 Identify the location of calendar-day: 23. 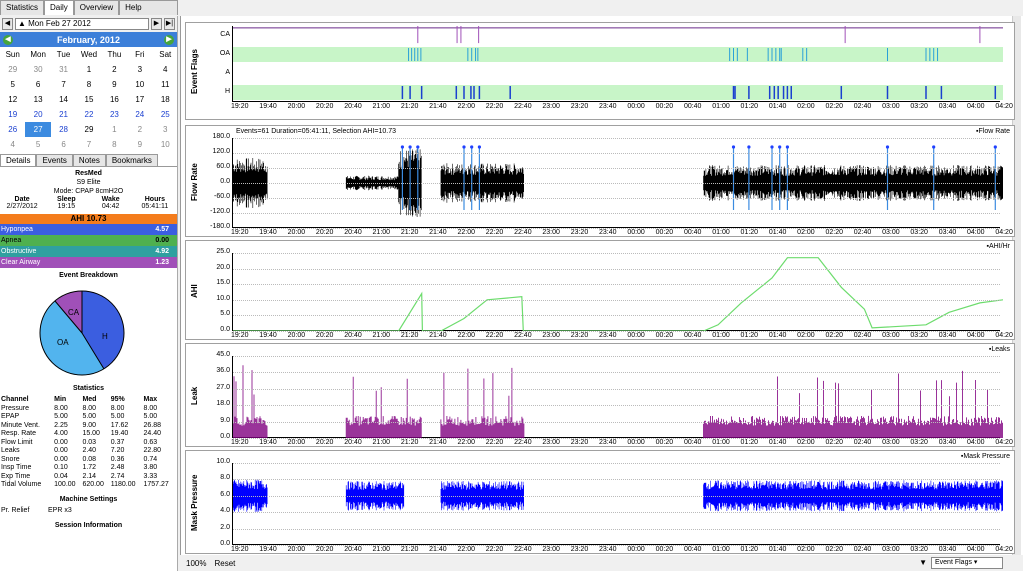
(114, 114).